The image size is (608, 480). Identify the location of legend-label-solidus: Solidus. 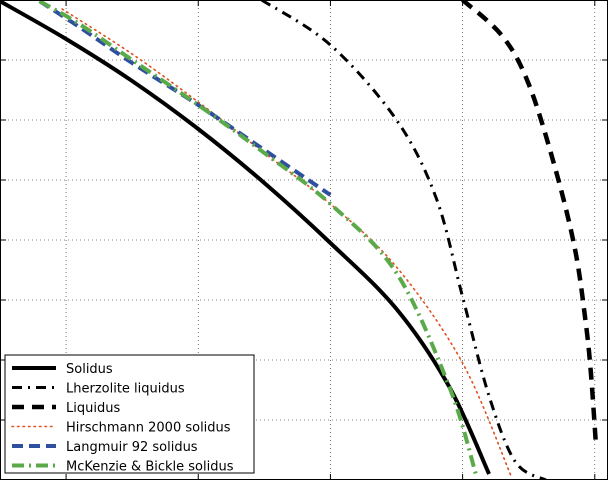
(89, 369).